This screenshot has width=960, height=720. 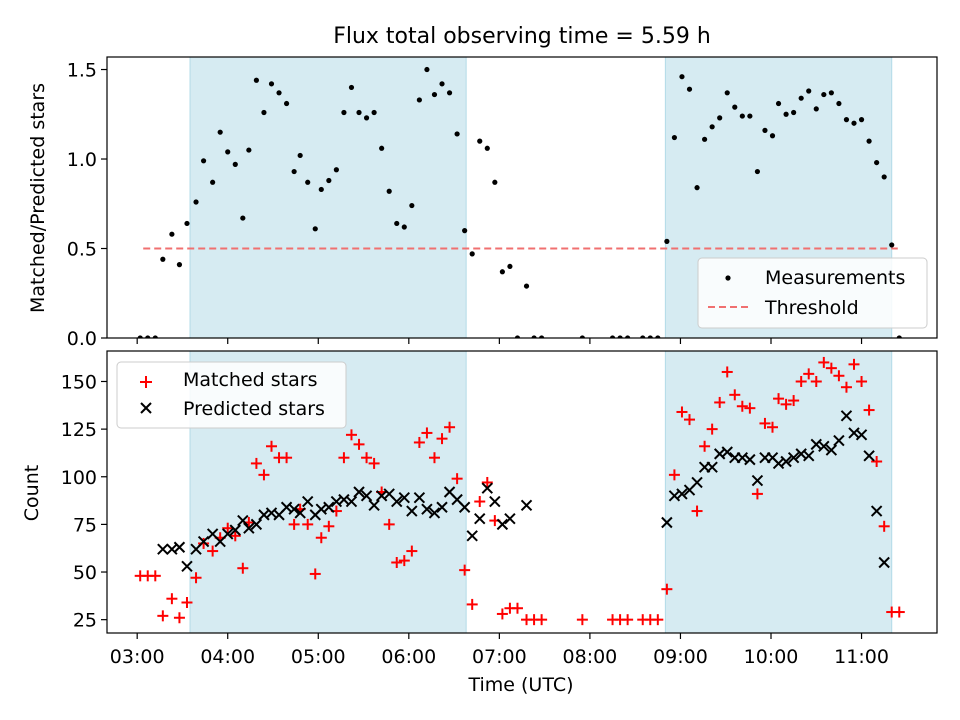 What do you see at coordinates (499, 341) in the screenshot?
I see `top-x-axis` at bounding box center [499, 341].